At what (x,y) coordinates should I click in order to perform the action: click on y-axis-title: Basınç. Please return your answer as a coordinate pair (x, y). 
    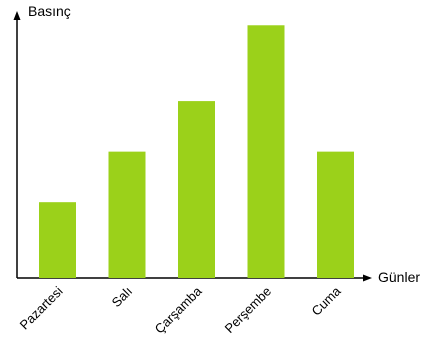
    Looking at the image, I should click on (49, 11).